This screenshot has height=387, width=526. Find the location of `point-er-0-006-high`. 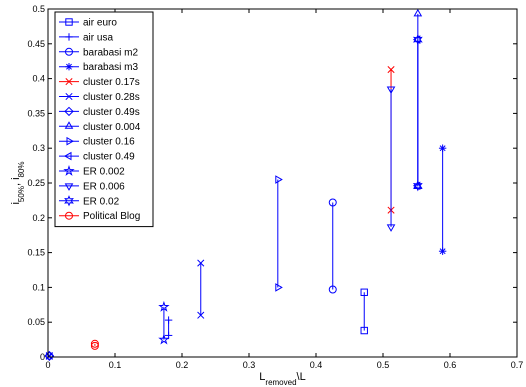

point-er-0-006-high is located at coordinates (391, 90).